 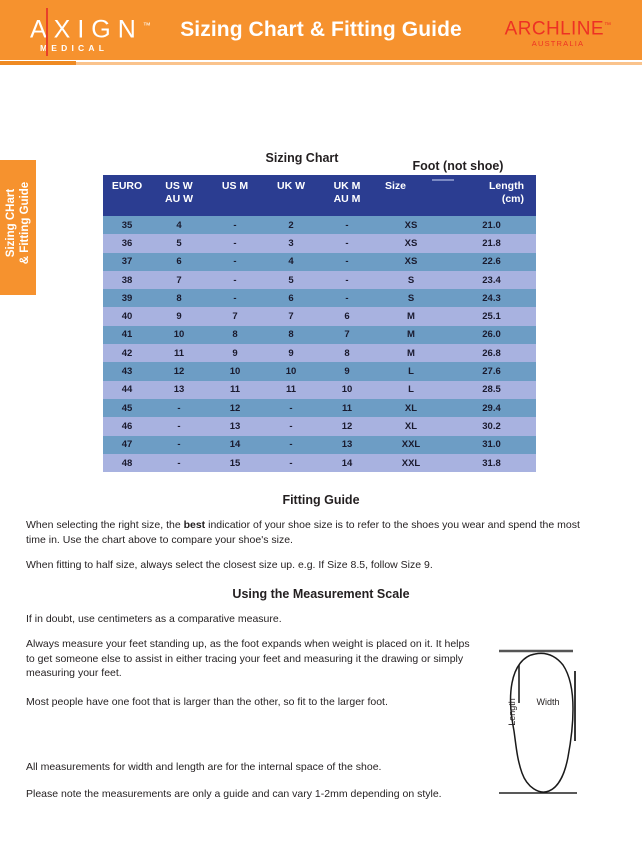 What do you see at coordinates (347, 426) in the screenshot?
I see `cell-uk-m: 12` at bounding box center [347, 426].